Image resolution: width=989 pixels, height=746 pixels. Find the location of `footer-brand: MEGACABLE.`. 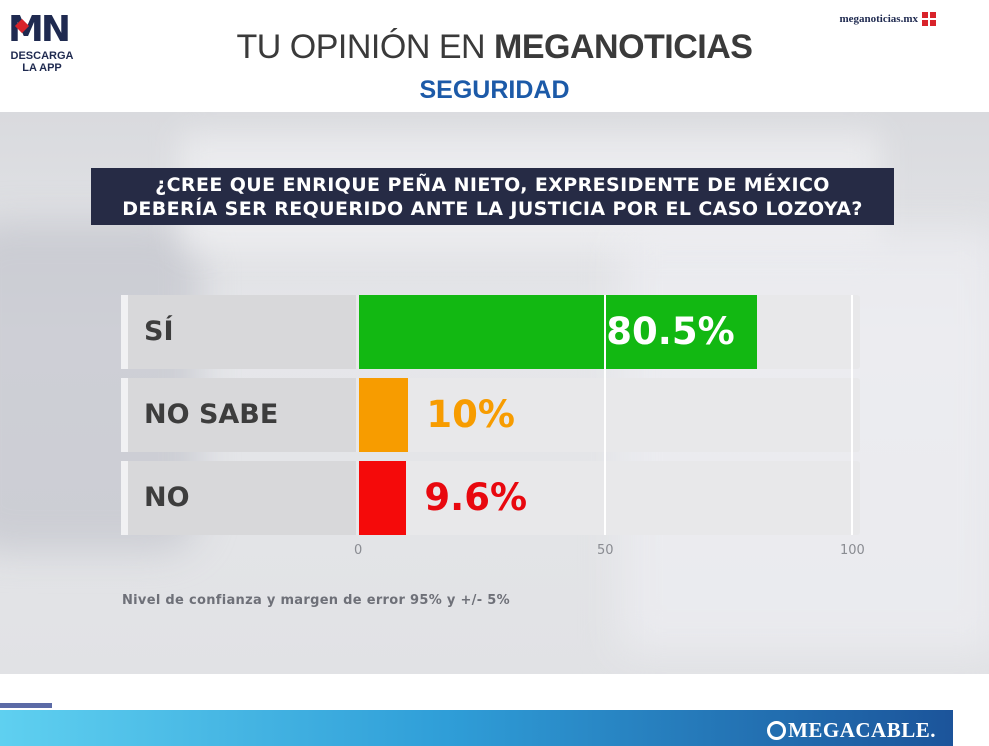

footer-brand: MEGACABLE. is located at coordinates (851, 730).